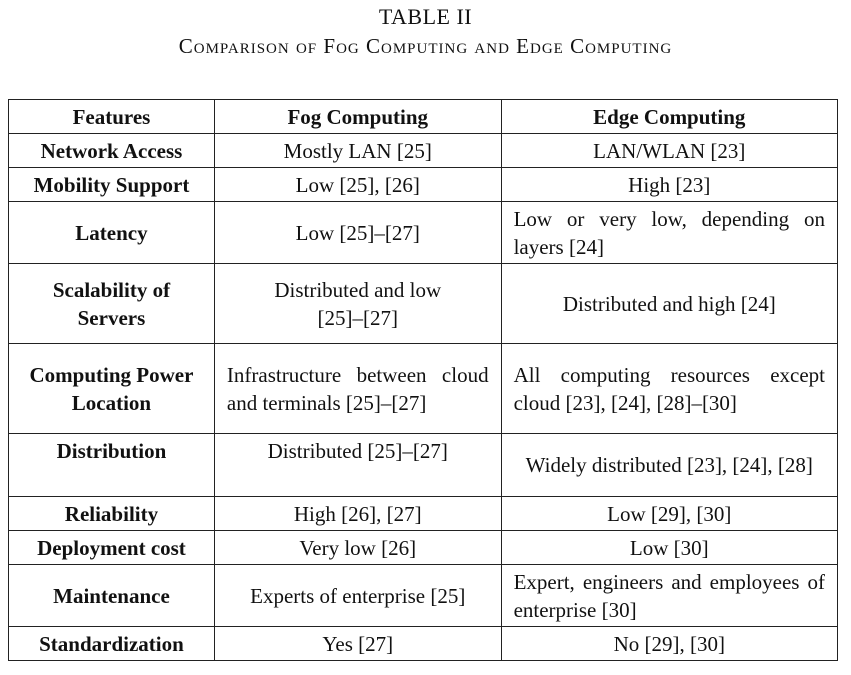 This screenshot has height=675, width=851. Describe the element at coordinates (669, 116) in the screenshot. I see `header-edge: Edge Computing` at that location.